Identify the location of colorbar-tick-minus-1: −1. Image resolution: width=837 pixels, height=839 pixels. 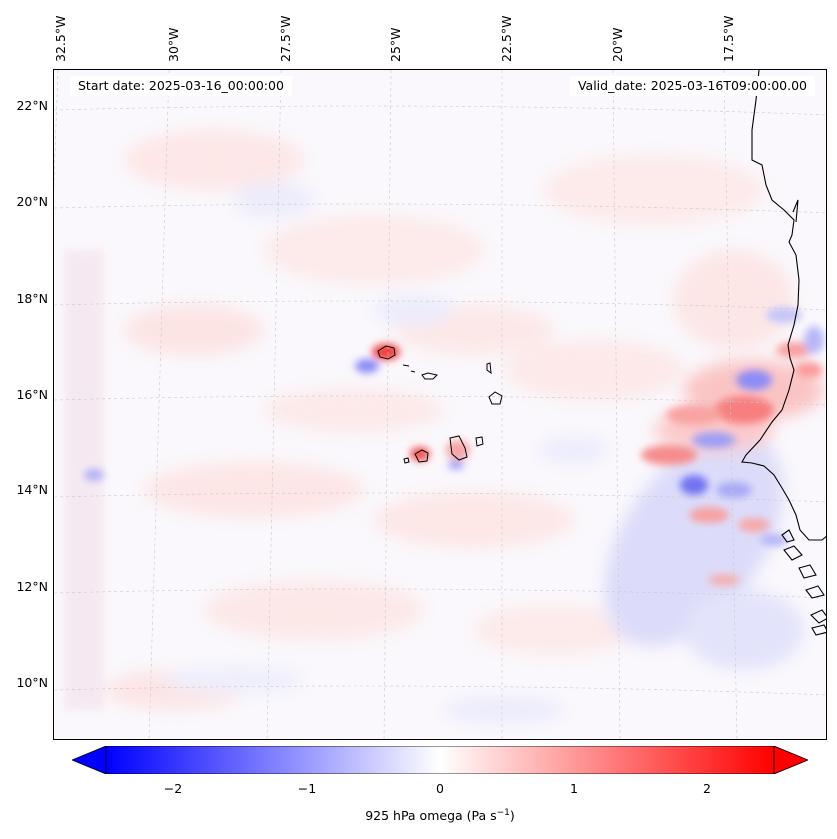
(307, 788).